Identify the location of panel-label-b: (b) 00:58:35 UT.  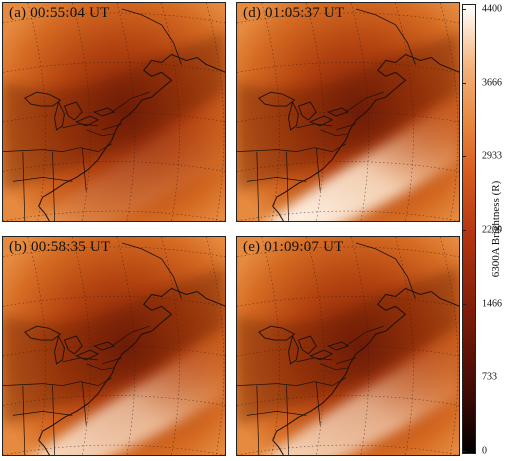
(60, 247).